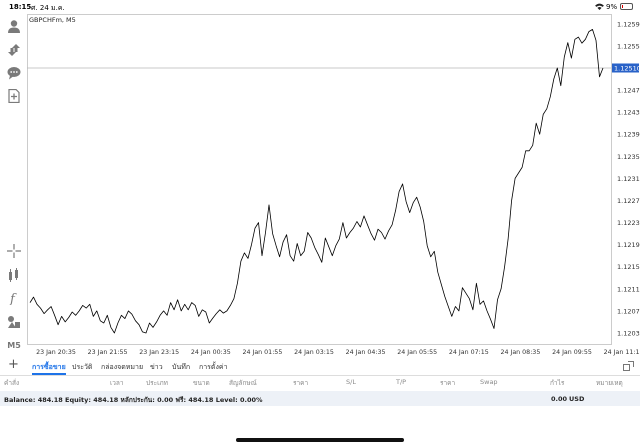  Describe the element at coordinates (14, 96) in the screenshot. I see `new-order-icon` at that location.